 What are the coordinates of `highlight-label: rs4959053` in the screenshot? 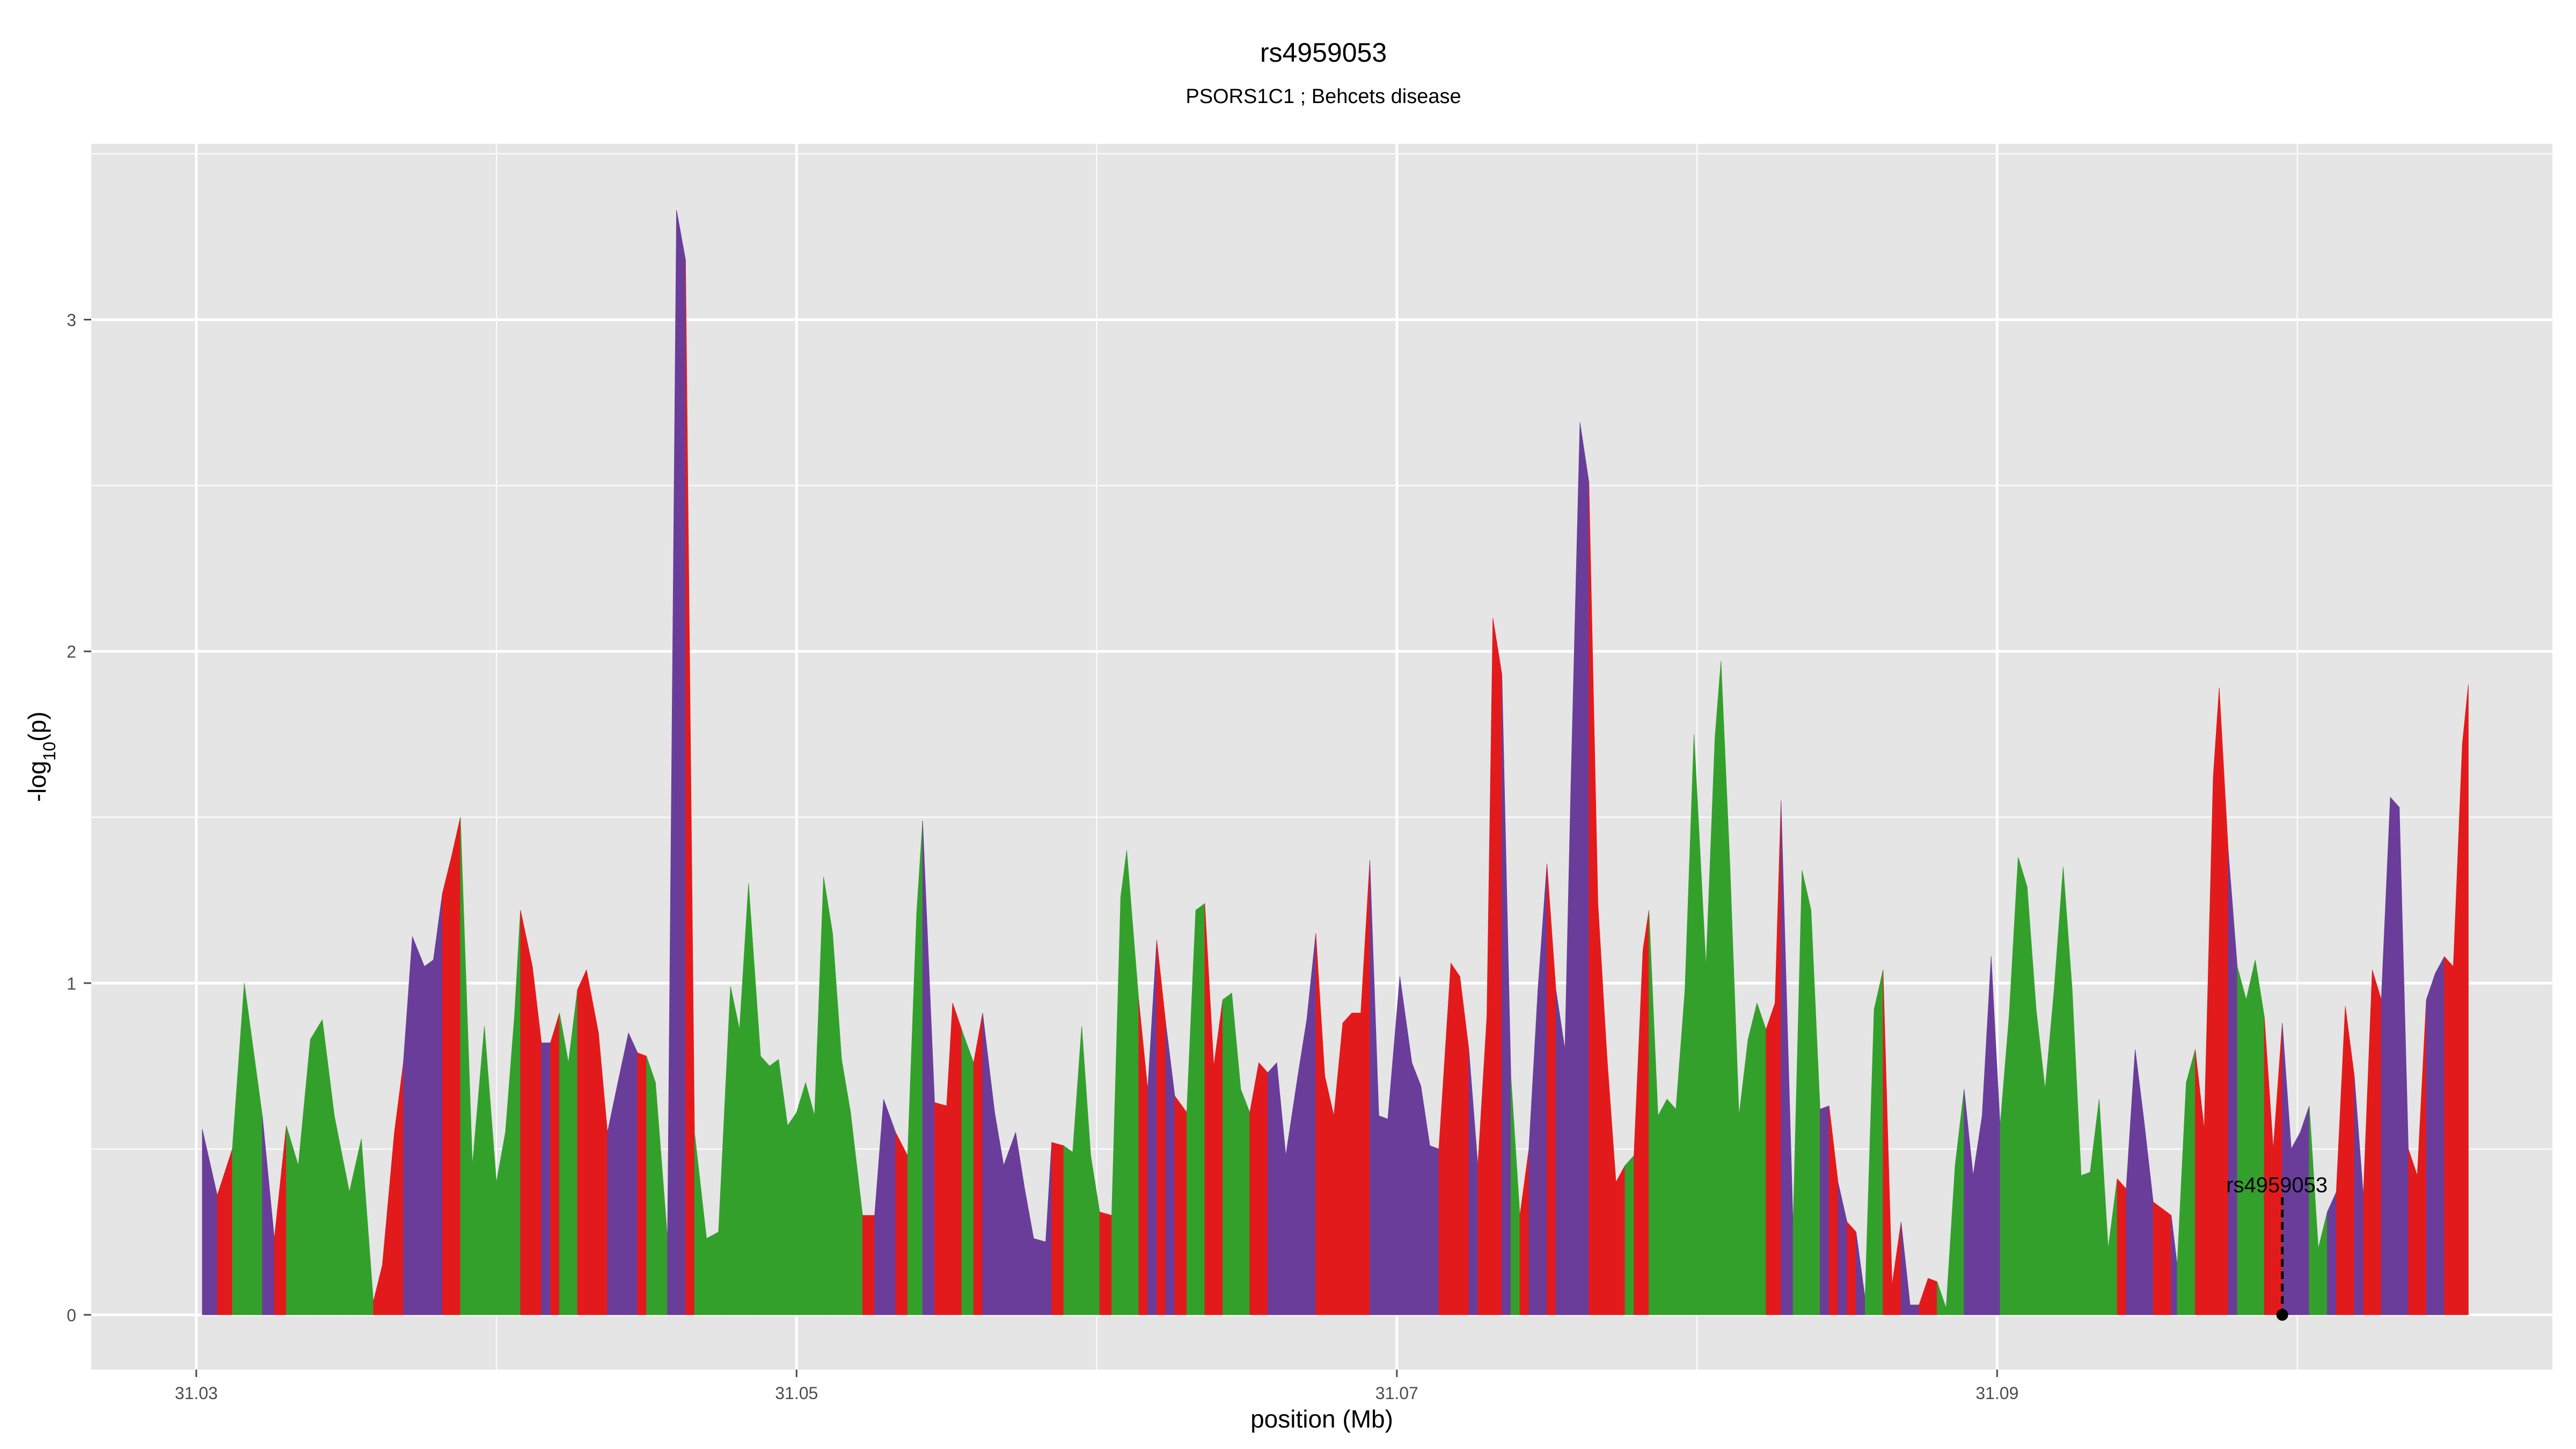 It's located at (2277, 1185).